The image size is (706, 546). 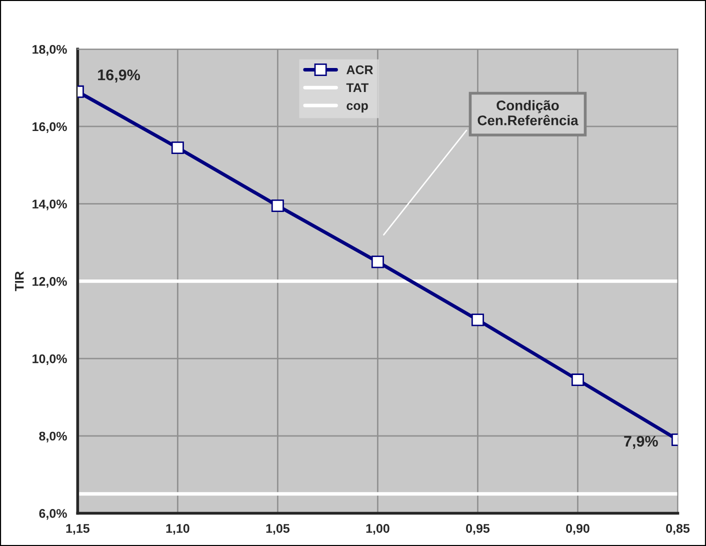 I want to click on legend-label: cop, so click(x=357, y=107).